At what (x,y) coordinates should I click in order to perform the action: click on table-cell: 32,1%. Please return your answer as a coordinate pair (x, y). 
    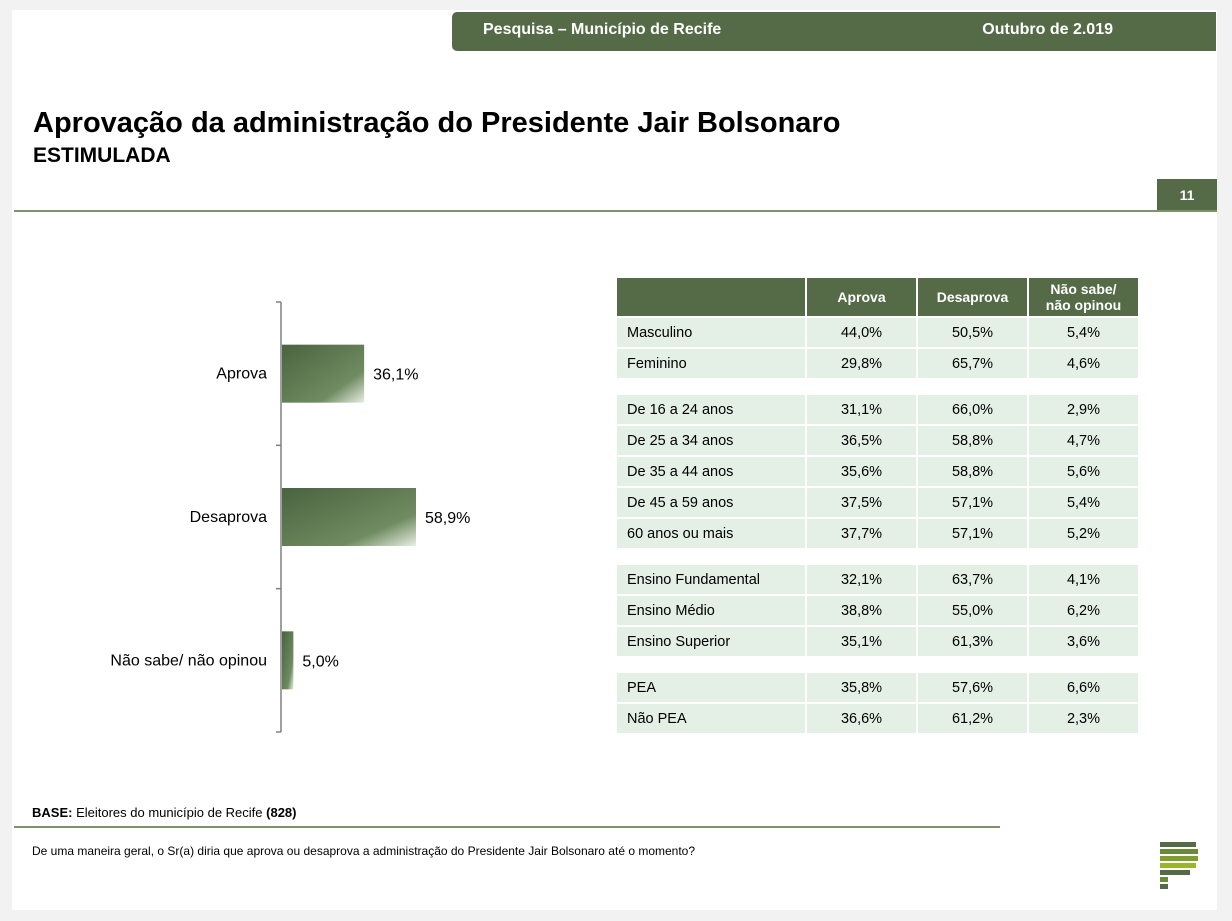
    Looking at the image, I should click on (861, 579).